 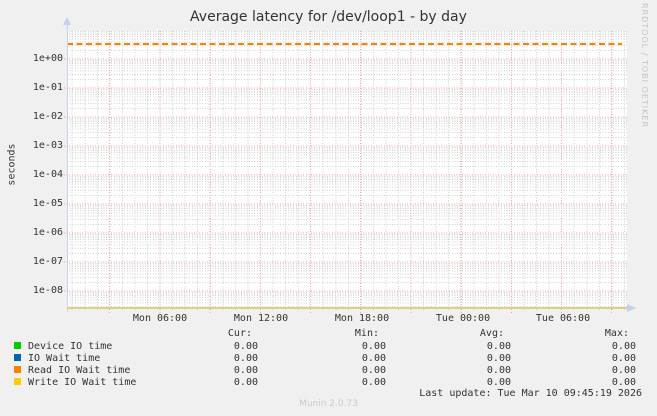 What do you see at coordinates (644, 66) in the screenshot?
I see `rrdtool-watermark: RRDTOOL / TOBI OETIKER` at bounding box center [644, 66].